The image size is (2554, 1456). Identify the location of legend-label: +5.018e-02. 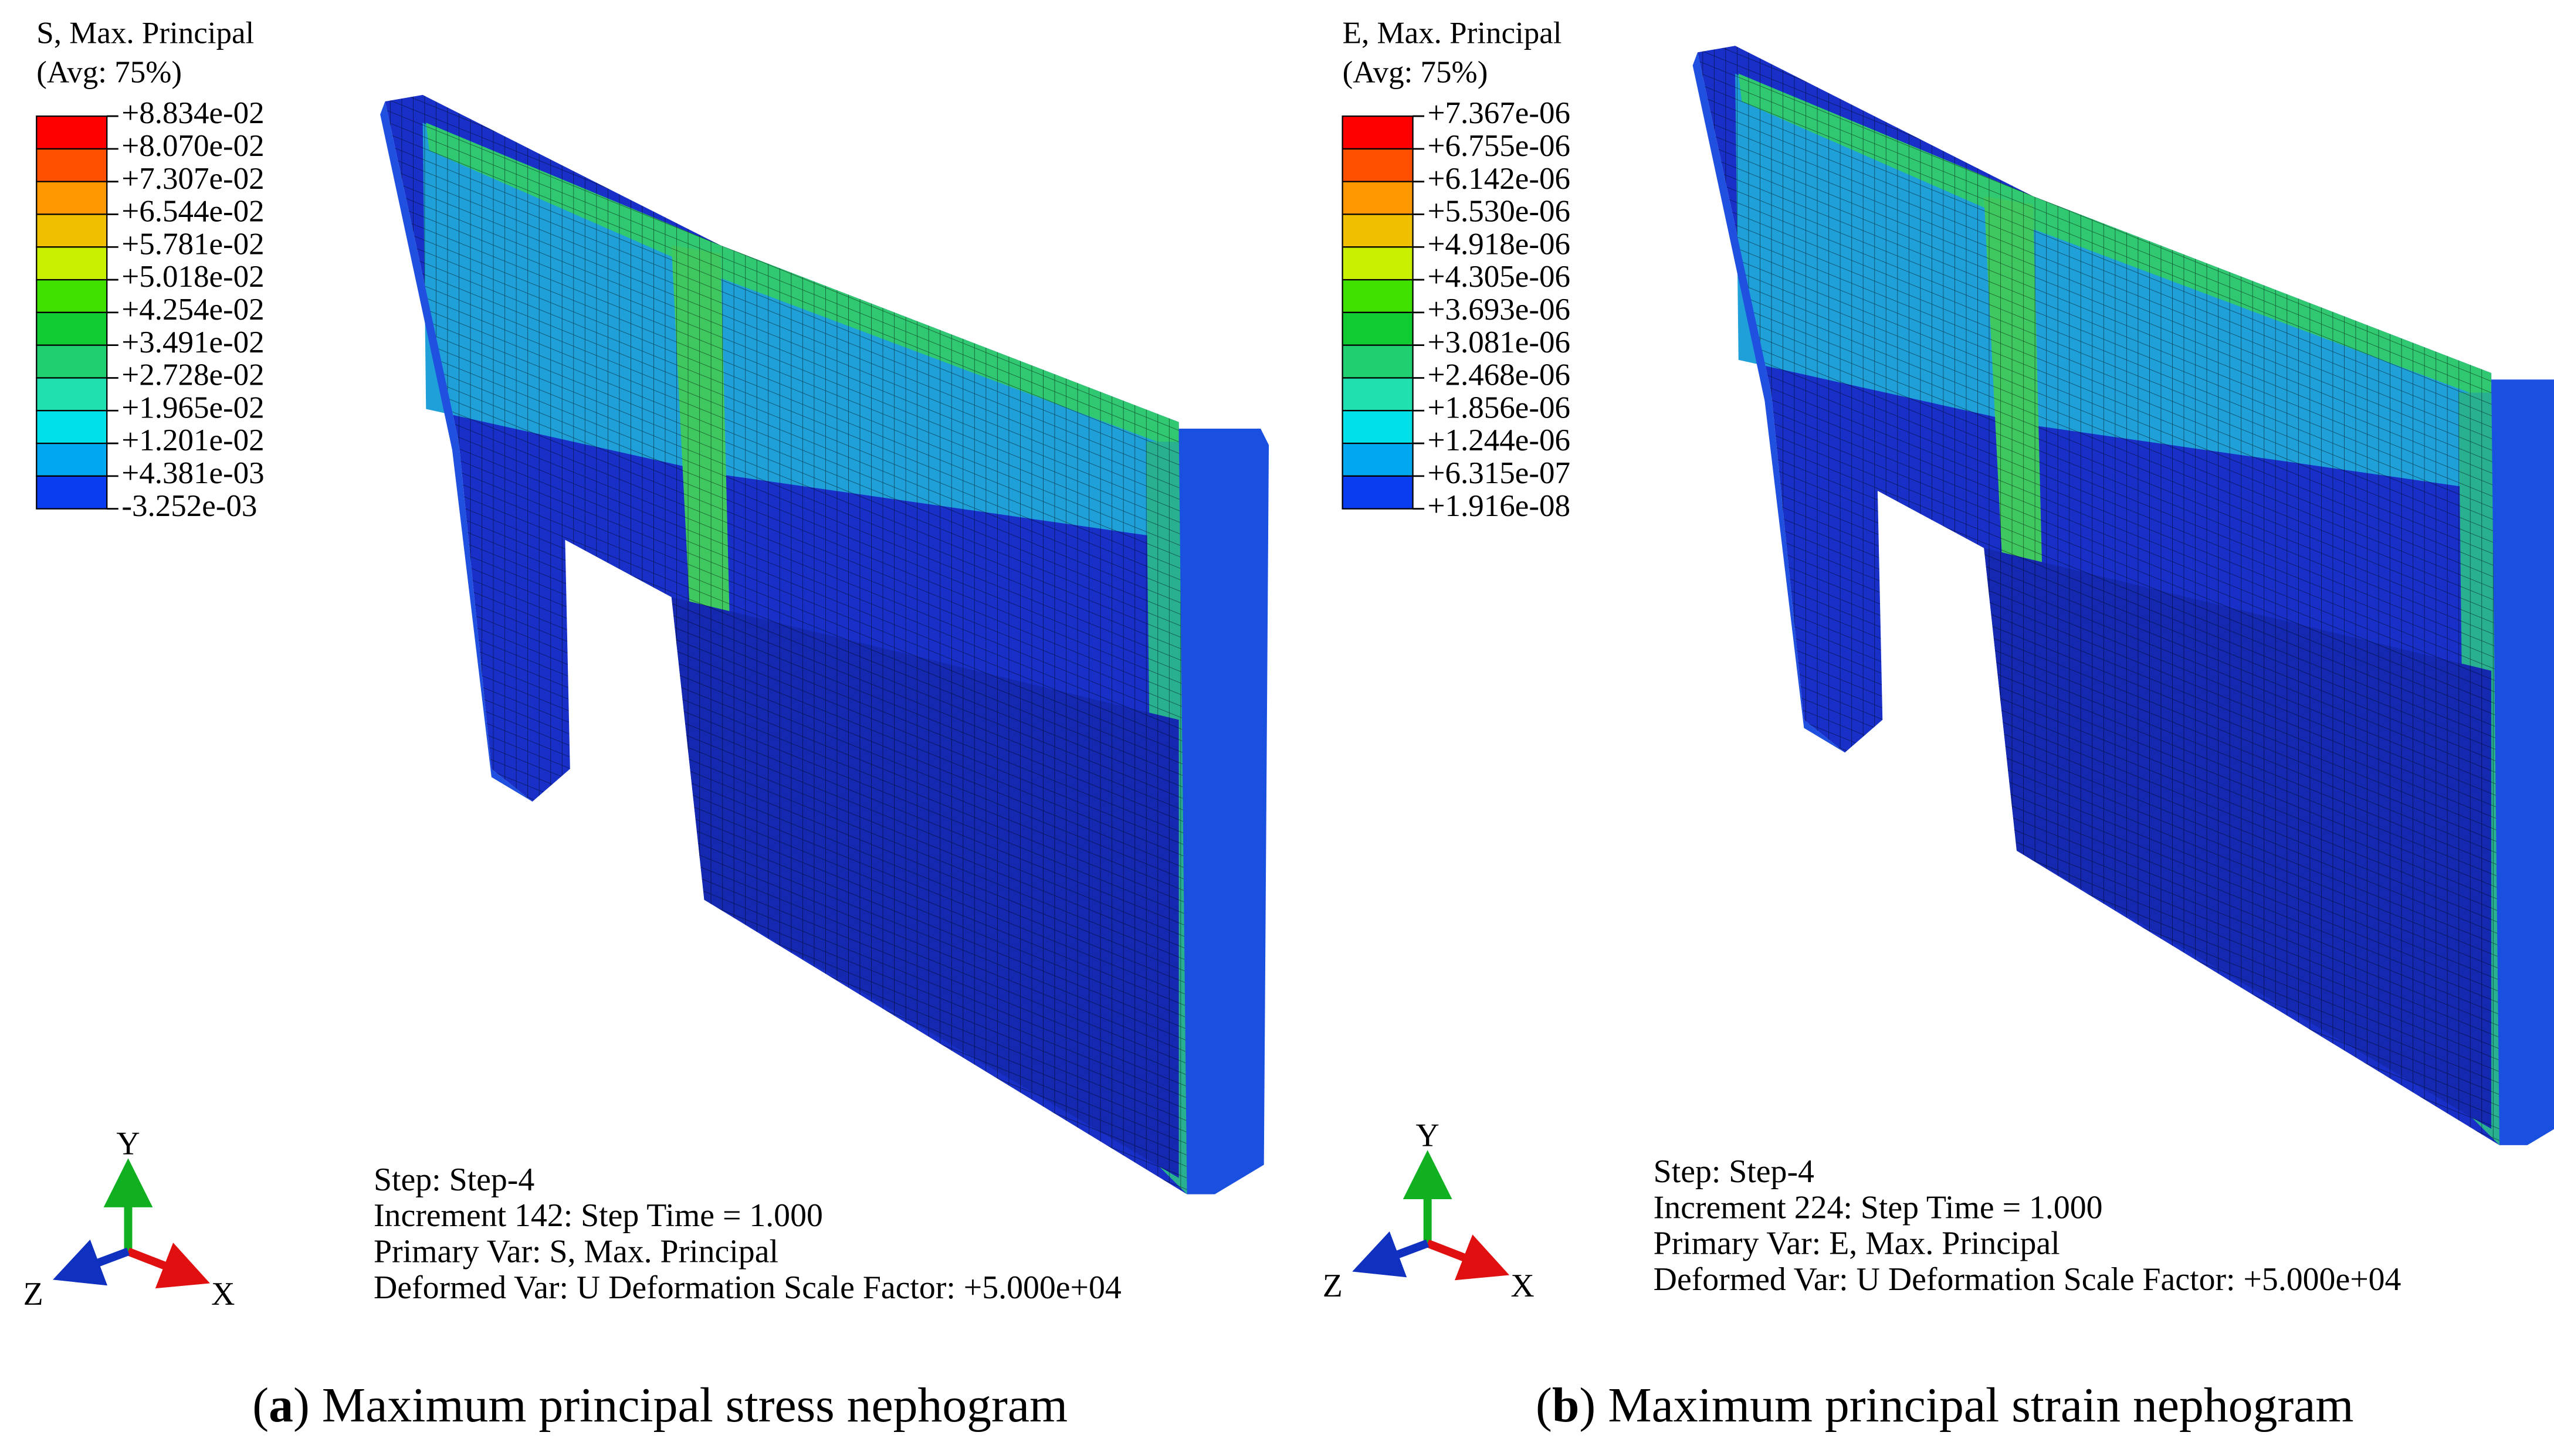
(193, 277).